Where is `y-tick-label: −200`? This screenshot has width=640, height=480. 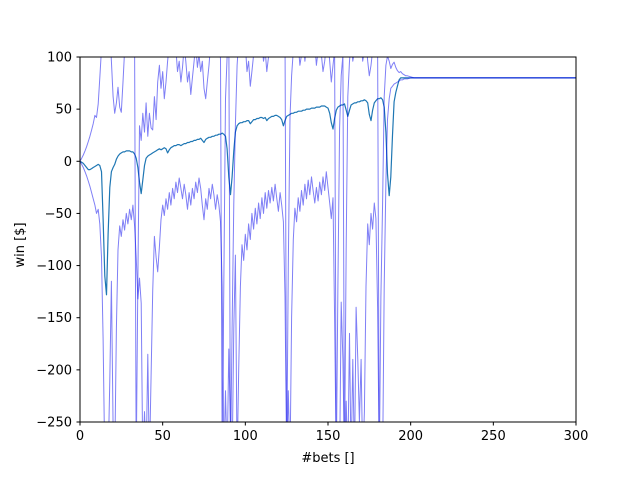
y-tick-label: −200 is located at coordinates (54, 370).